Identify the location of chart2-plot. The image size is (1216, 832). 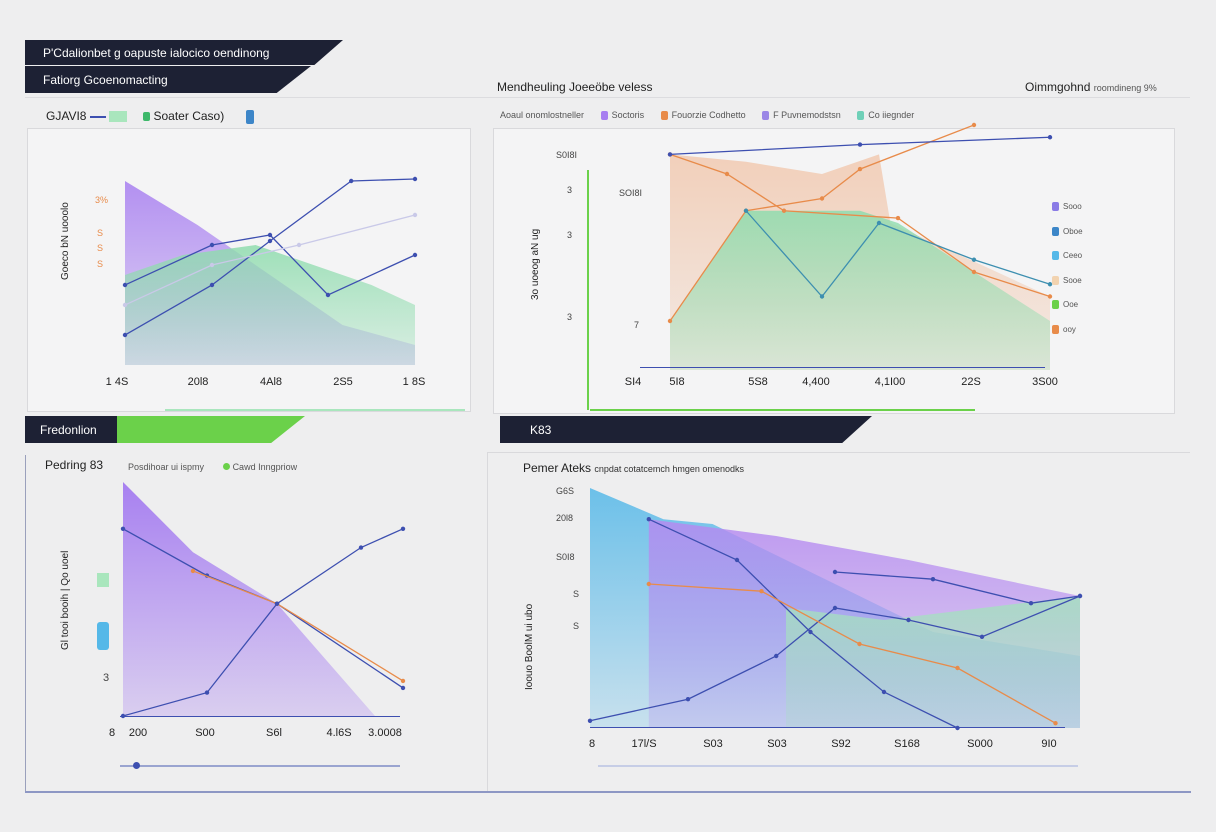
(860, 246).